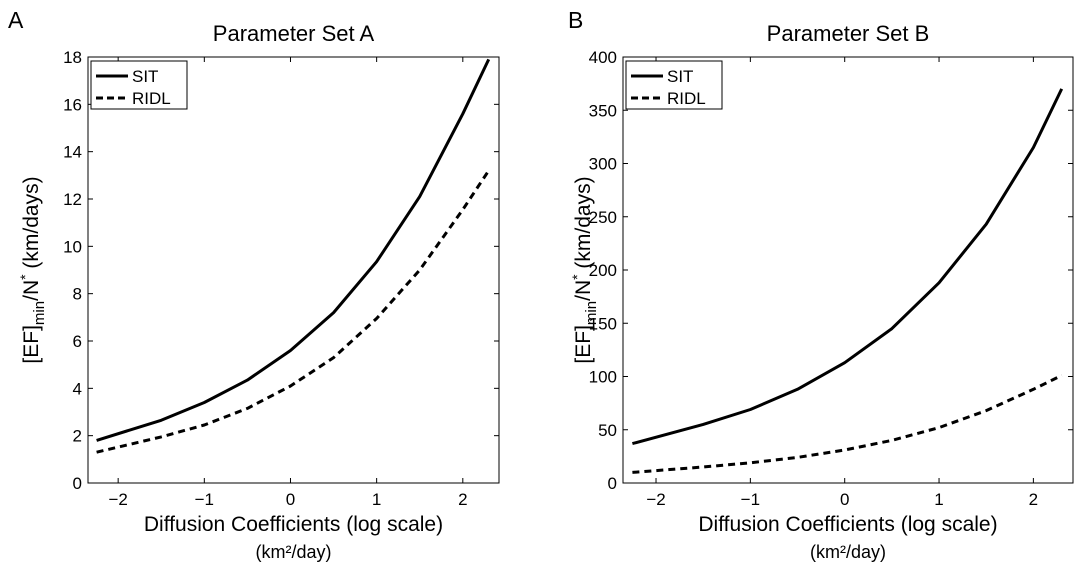  What do you see at coordinates (603, 217) in the screenshot?
I see `y-tick-label: 250` at bounding box center [603, 217].